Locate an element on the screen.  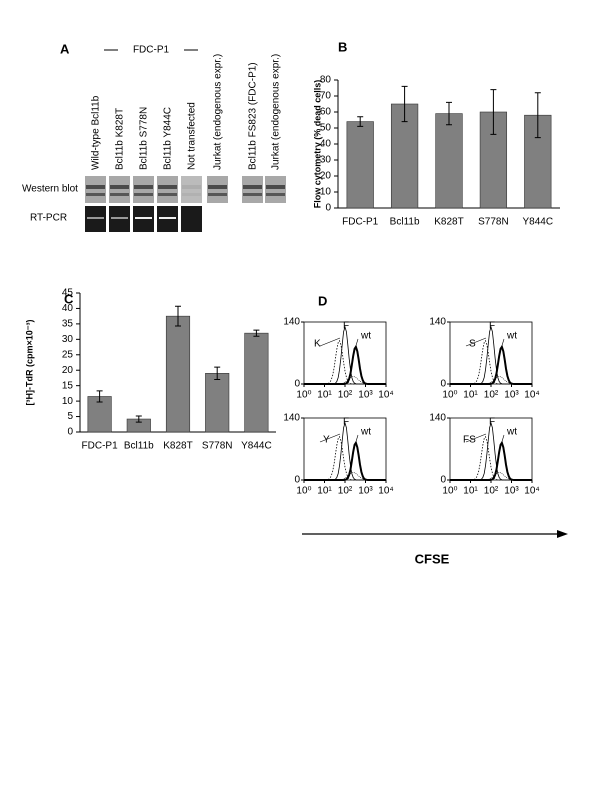
y-tick-label: 10 is located at coordinates (68, 401).